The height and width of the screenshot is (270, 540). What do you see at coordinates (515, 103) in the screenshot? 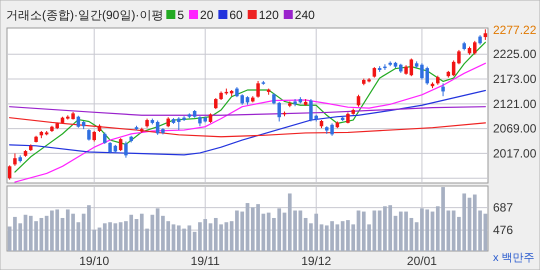
I see `y-tick-label: 2121.00` at bounding box center [515, 103].